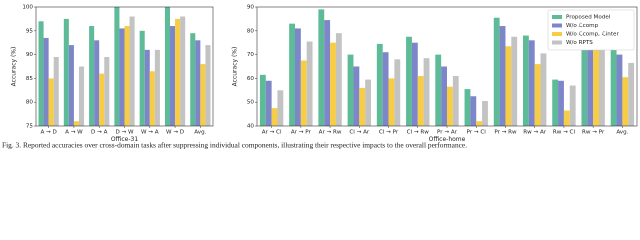  I want to click on y-tick-label: 50, so click(251, 103).